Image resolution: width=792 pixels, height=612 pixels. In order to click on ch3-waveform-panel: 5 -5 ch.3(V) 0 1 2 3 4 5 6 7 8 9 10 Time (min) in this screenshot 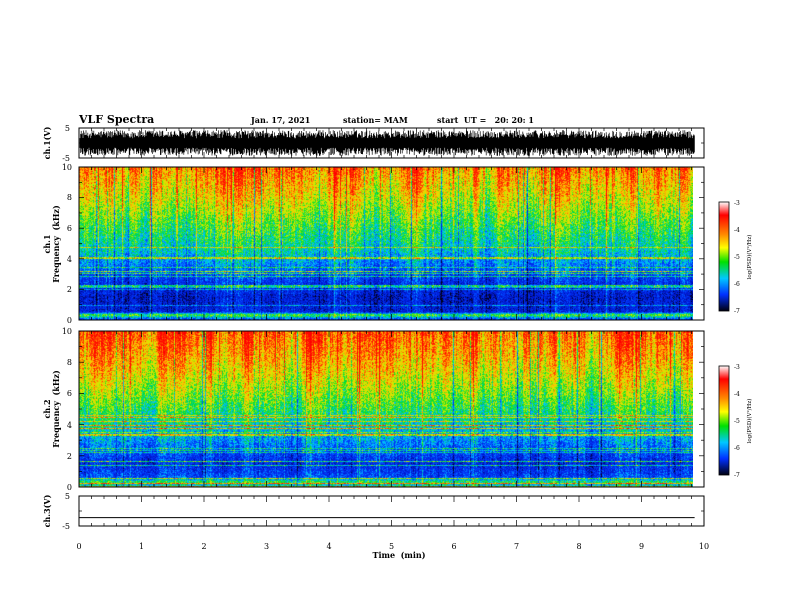, I will do `click(375, 526)`.